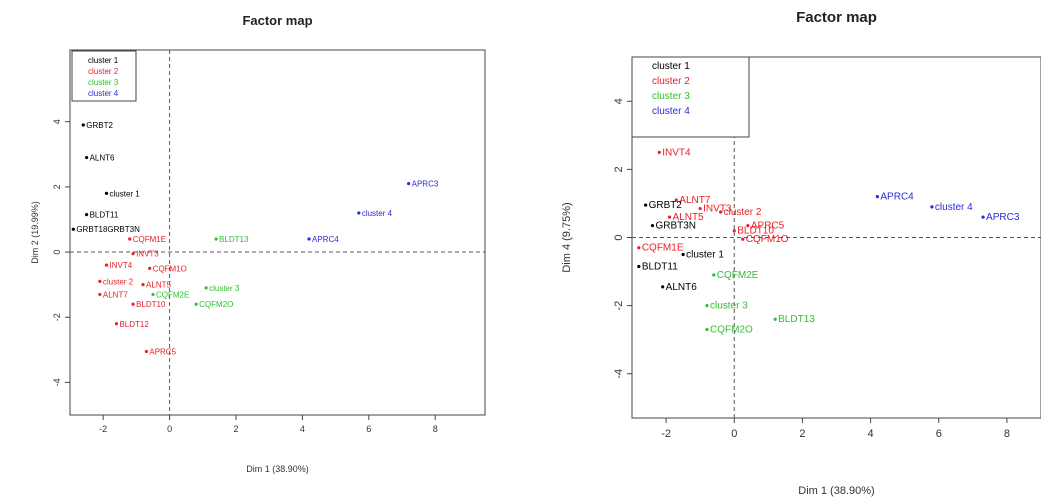 The height and width of the screenshot is (498, 1041). I want to click on point-label: cluster 4, so click(377, 213).